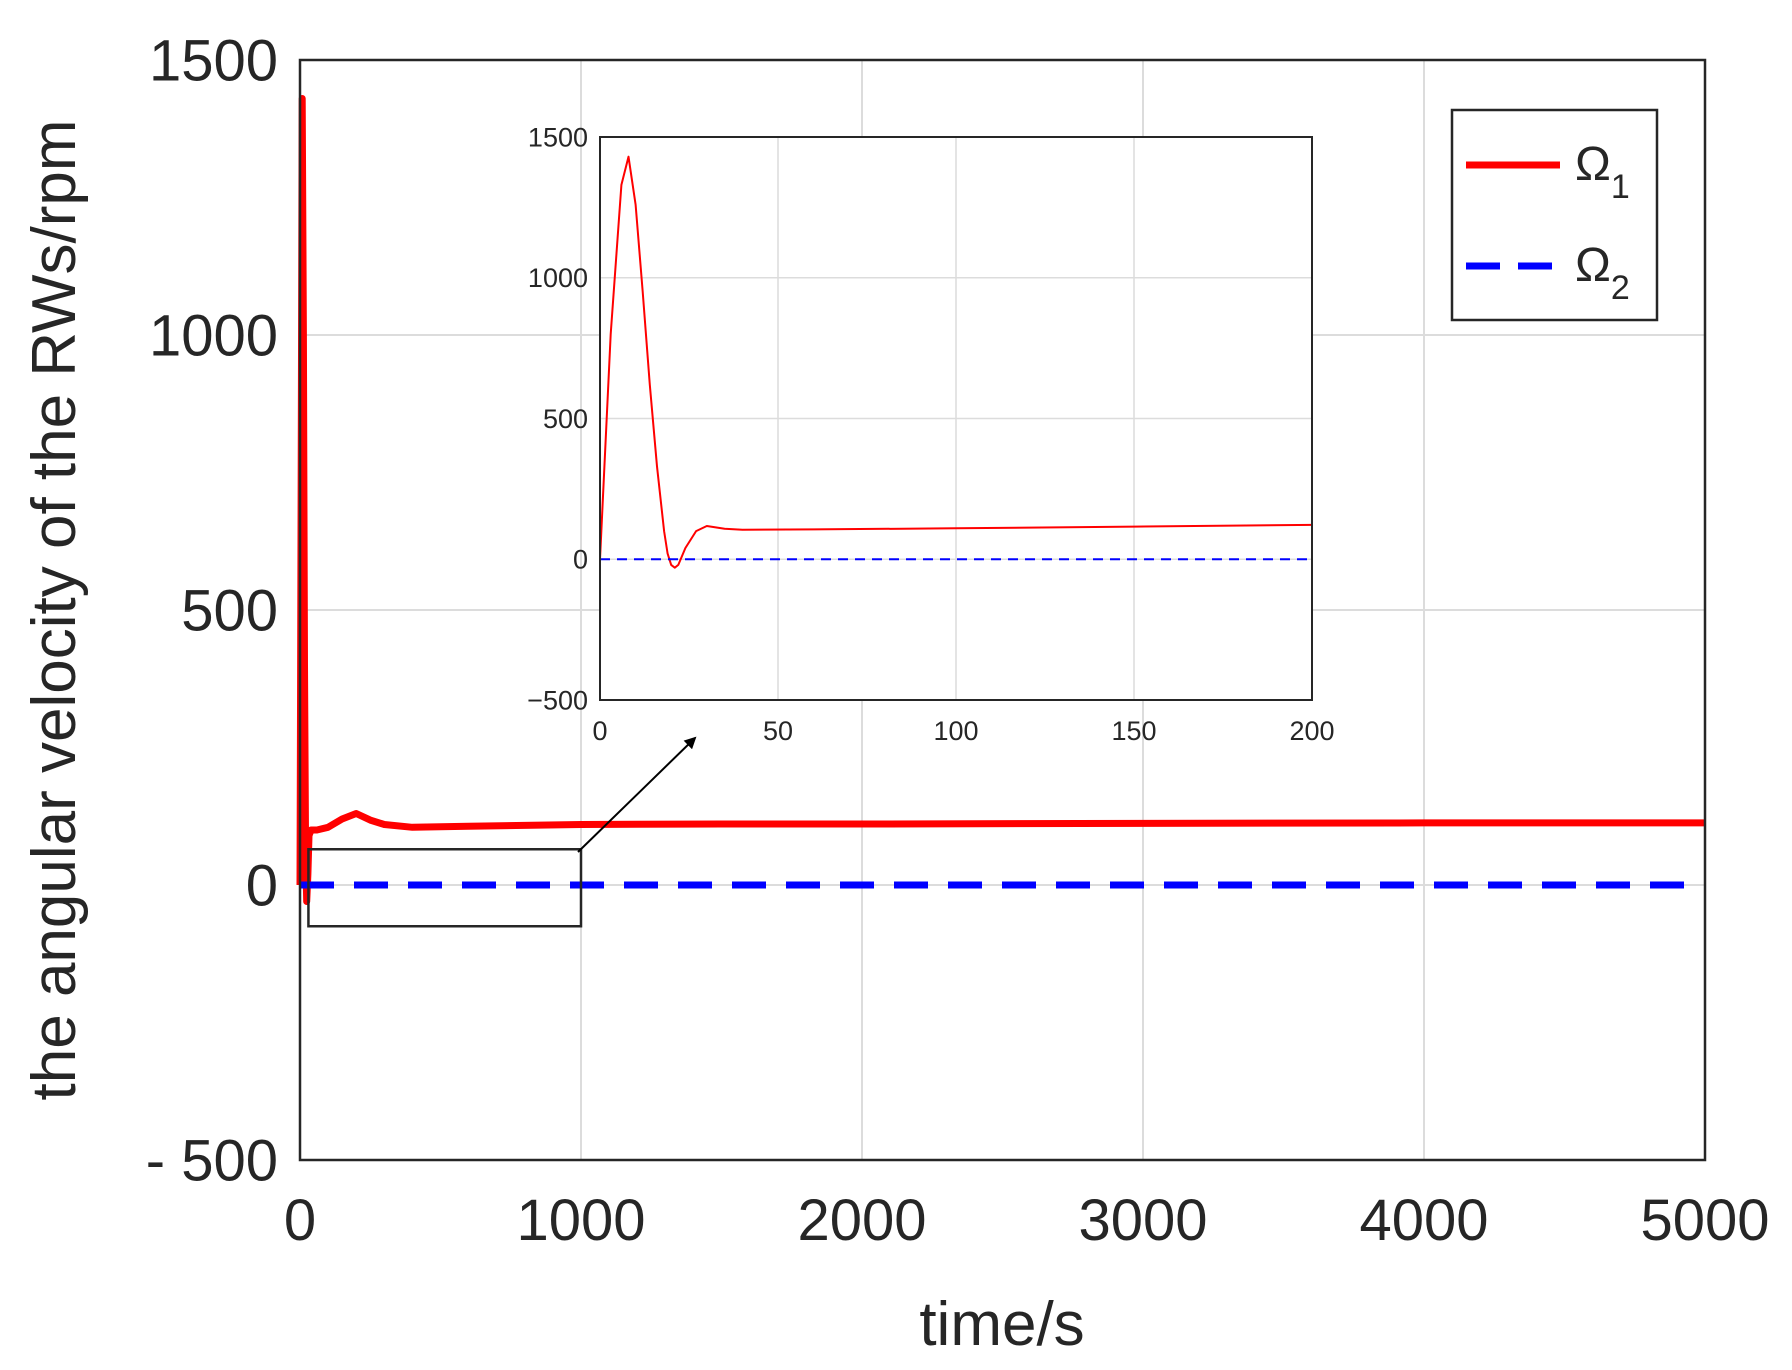 This screenshot has width=1792, height=1370. What do you see at coordinates (558, 278) in the screenshot?
I see `inset-y-tick-label-3: 1000` at bounding box center [558, 278].